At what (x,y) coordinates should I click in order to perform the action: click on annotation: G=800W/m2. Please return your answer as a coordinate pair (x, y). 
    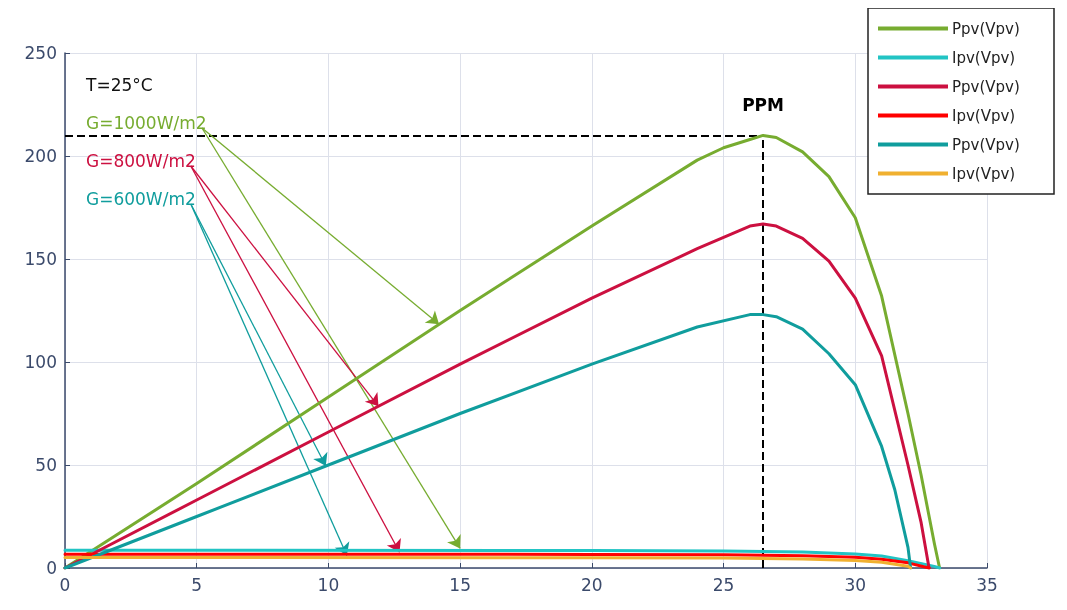
    Looking at the image, I should click on (141, 160).